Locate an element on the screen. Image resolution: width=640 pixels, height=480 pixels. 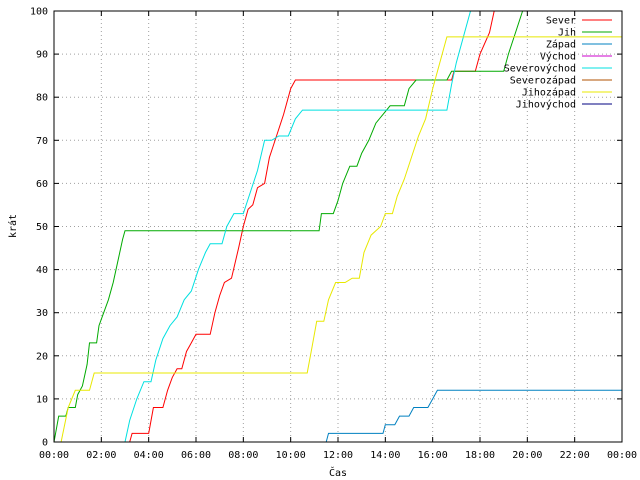
legend-label: Východ is located at coordinates (558, 57).